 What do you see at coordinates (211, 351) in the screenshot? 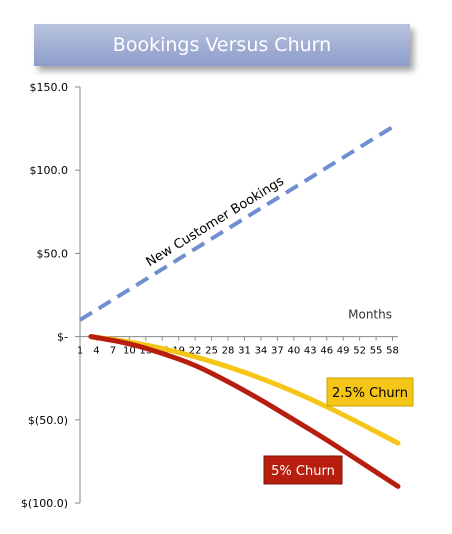
I see `x-tick-label: 25` at bounding box center [211, 351].